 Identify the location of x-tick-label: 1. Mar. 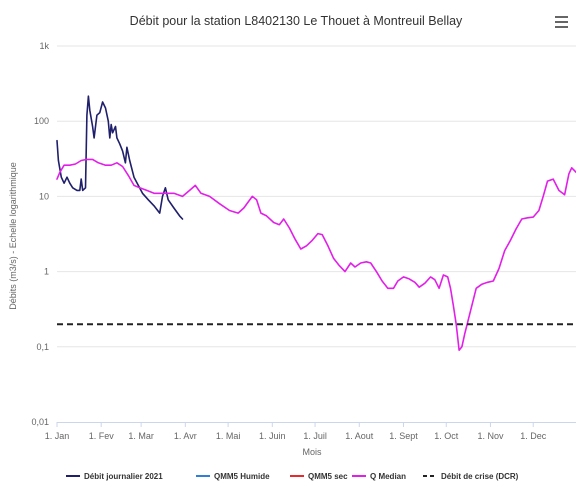
(141, 436).